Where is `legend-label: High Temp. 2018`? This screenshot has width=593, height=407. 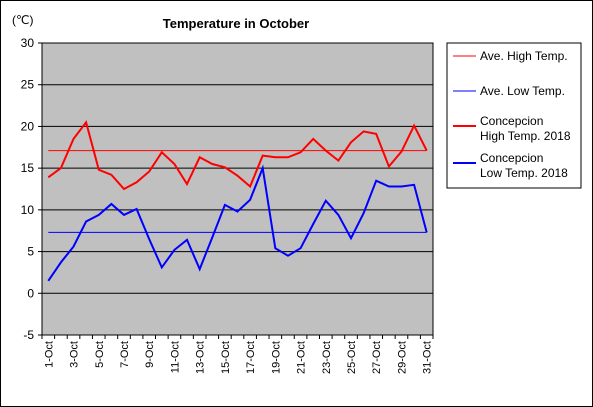
legend-label: High Temp. 2018 is located at coordinates (525, 136).